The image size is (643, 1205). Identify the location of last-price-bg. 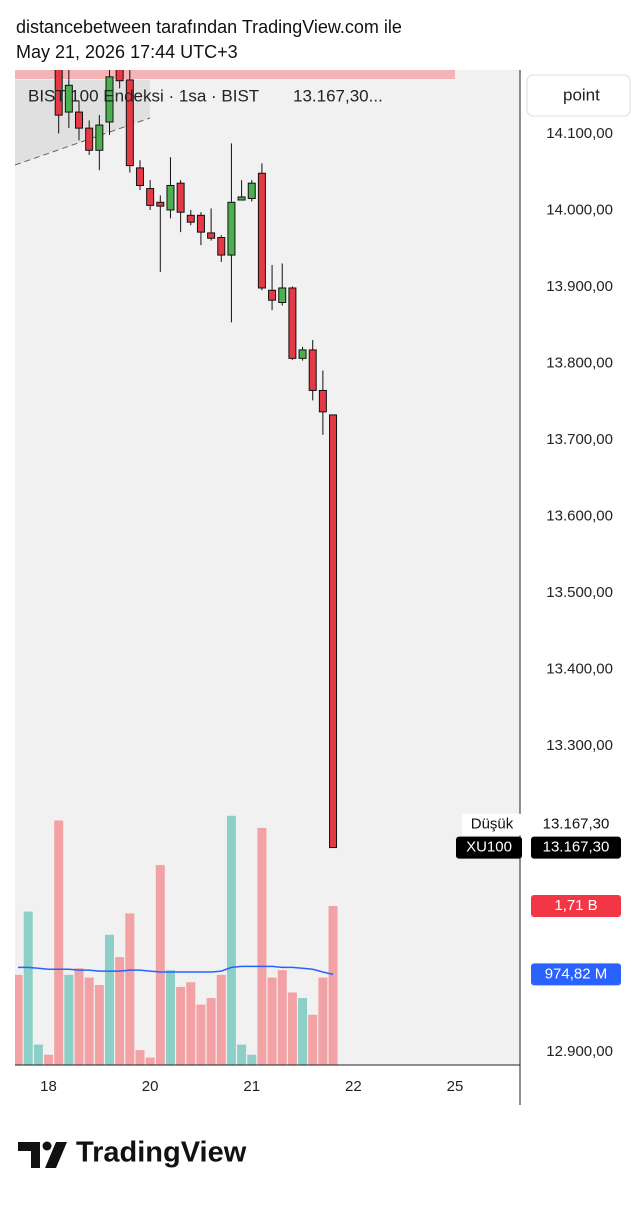
(576, 847).